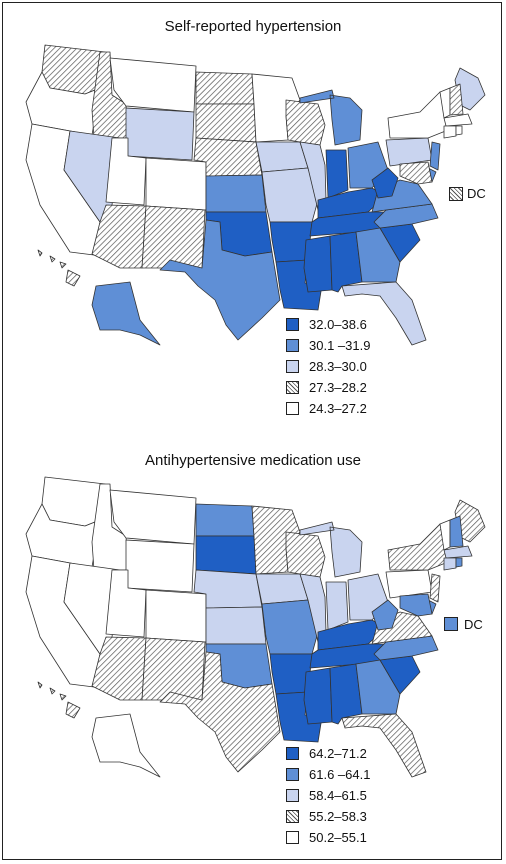 The width and height of the screenshot is (506, 864). I want to click on legend-item: 24.3–27.2, so click(328, 408).